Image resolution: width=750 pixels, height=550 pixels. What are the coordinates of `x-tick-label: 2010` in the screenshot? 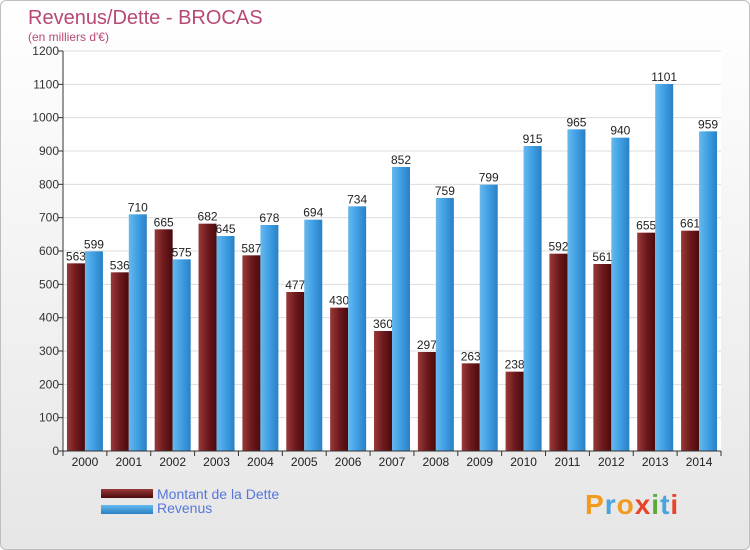 It's located at (523, 462).